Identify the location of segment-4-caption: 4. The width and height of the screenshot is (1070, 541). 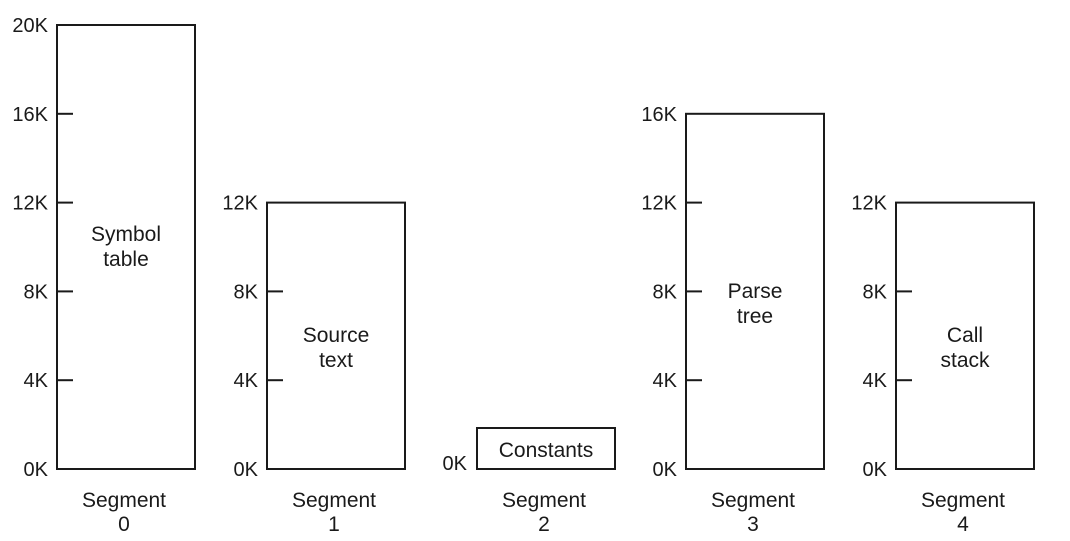
(963, 524).